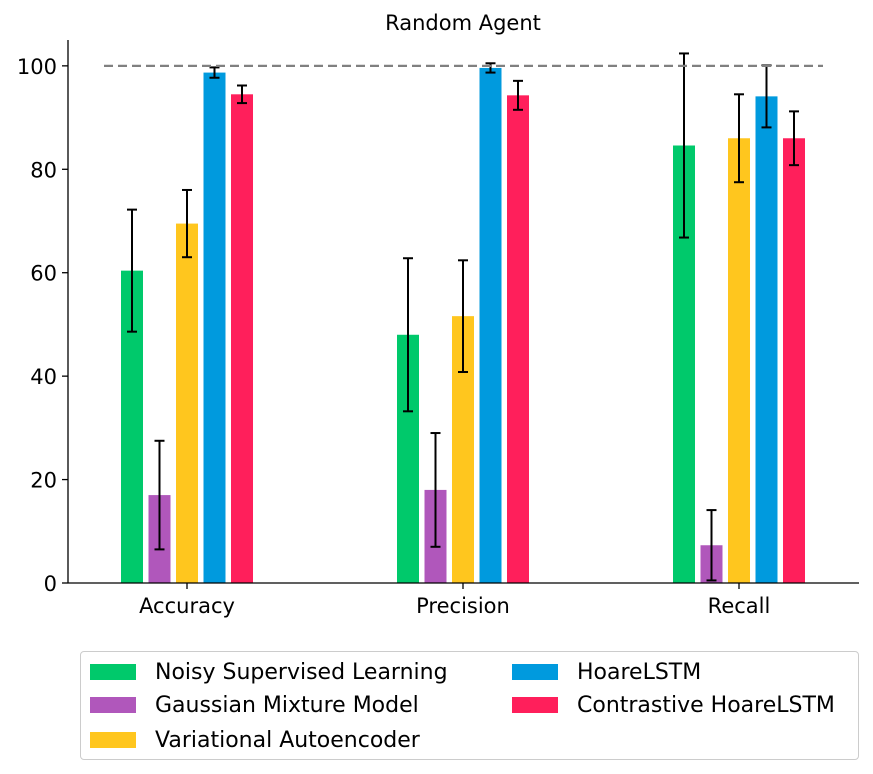  I want to click on legend-item-noisy-supervised-learning: Noisy Supervised Learning, so click(269, 672).